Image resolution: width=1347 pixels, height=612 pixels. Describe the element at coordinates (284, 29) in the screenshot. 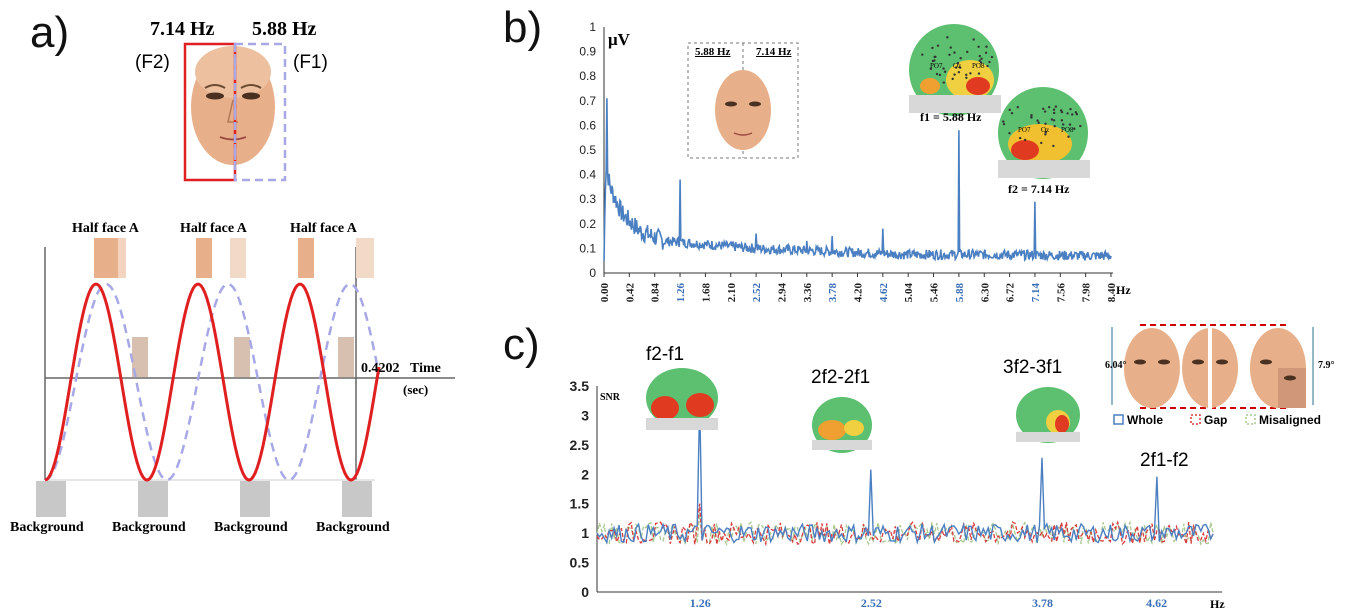

I see `freq-right-label: 5.88 Hz` at that location.